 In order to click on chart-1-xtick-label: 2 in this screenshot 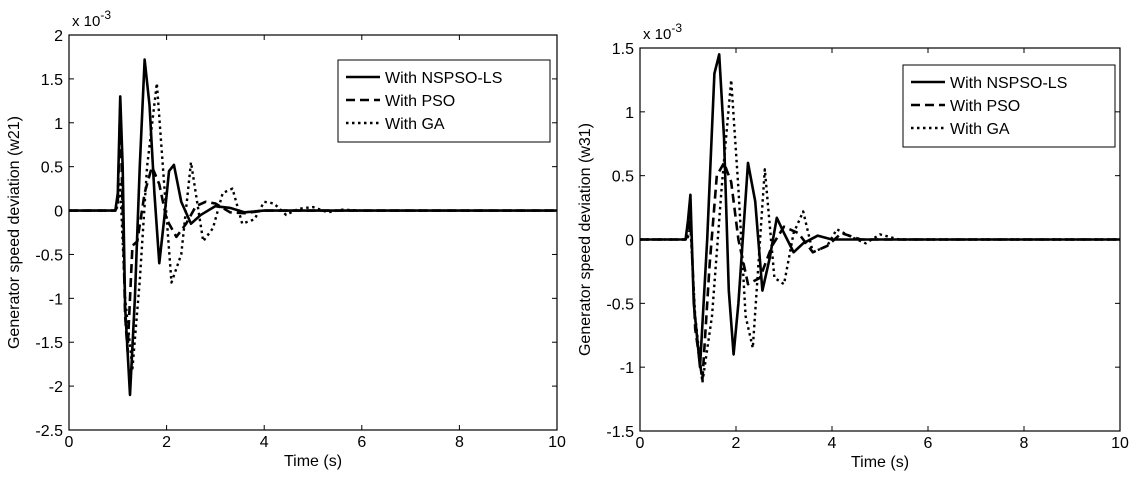, I will do `click(166, 442)`.